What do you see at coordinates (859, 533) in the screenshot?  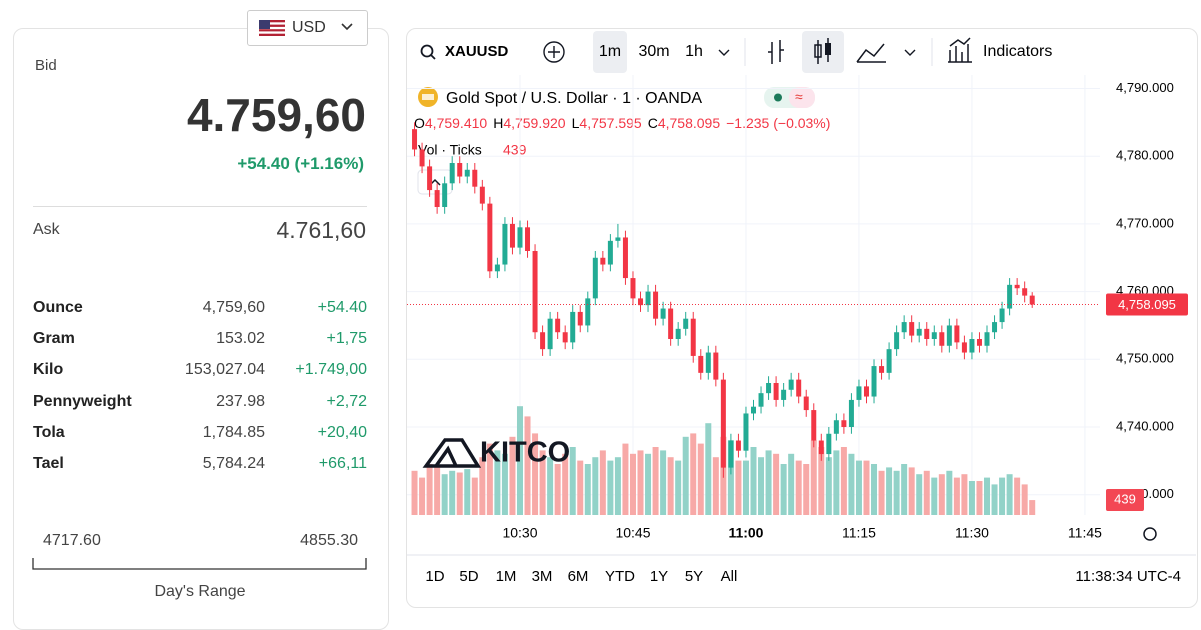 I see `x-tick-label: 11:15` at bounding box center [859, 533].